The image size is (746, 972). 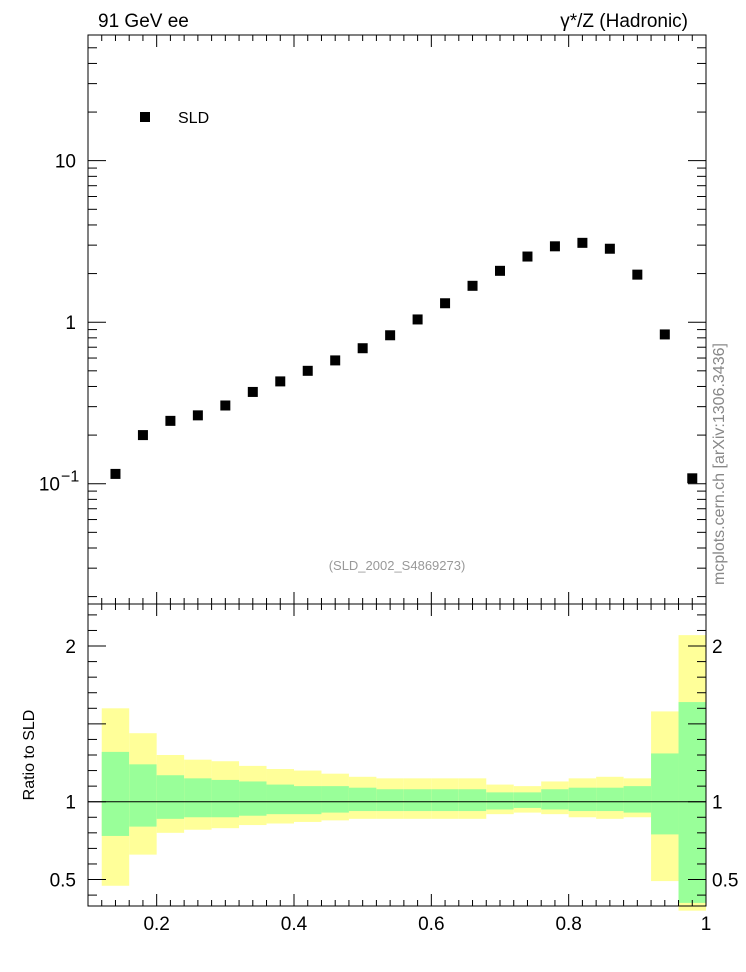 What do you see at coordinates (431, 924) in the screenshot?
I see `x-tick-label: 0.6` at bounding box center [431, 924].